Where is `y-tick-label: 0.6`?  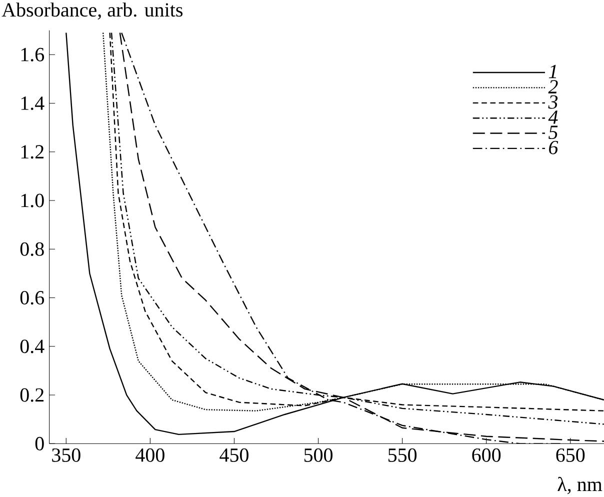
y-tick-label: 0.6 is located at coordinates (32, 297).